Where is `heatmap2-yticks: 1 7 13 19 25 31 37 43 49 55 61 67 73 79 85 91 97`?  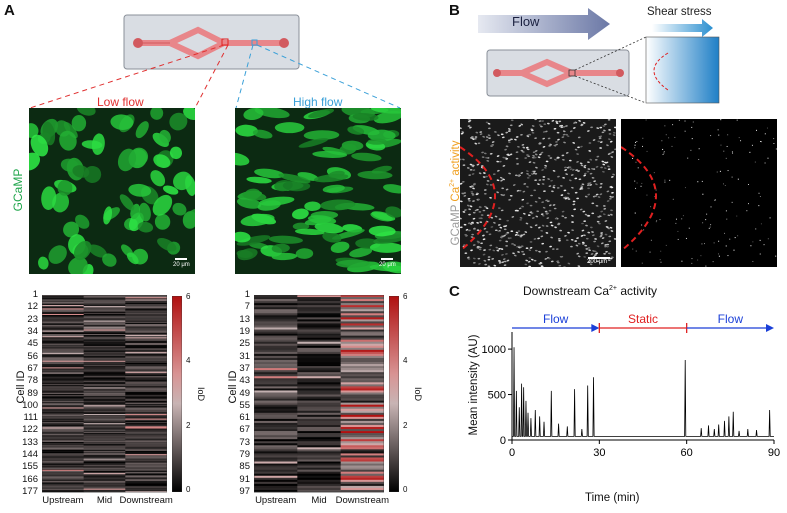
heatmap2-yticks: 1 7 13 19 25 31 37 43 49 55 61 67 73 79 85 91 97 is located at coordinates (236, 393).